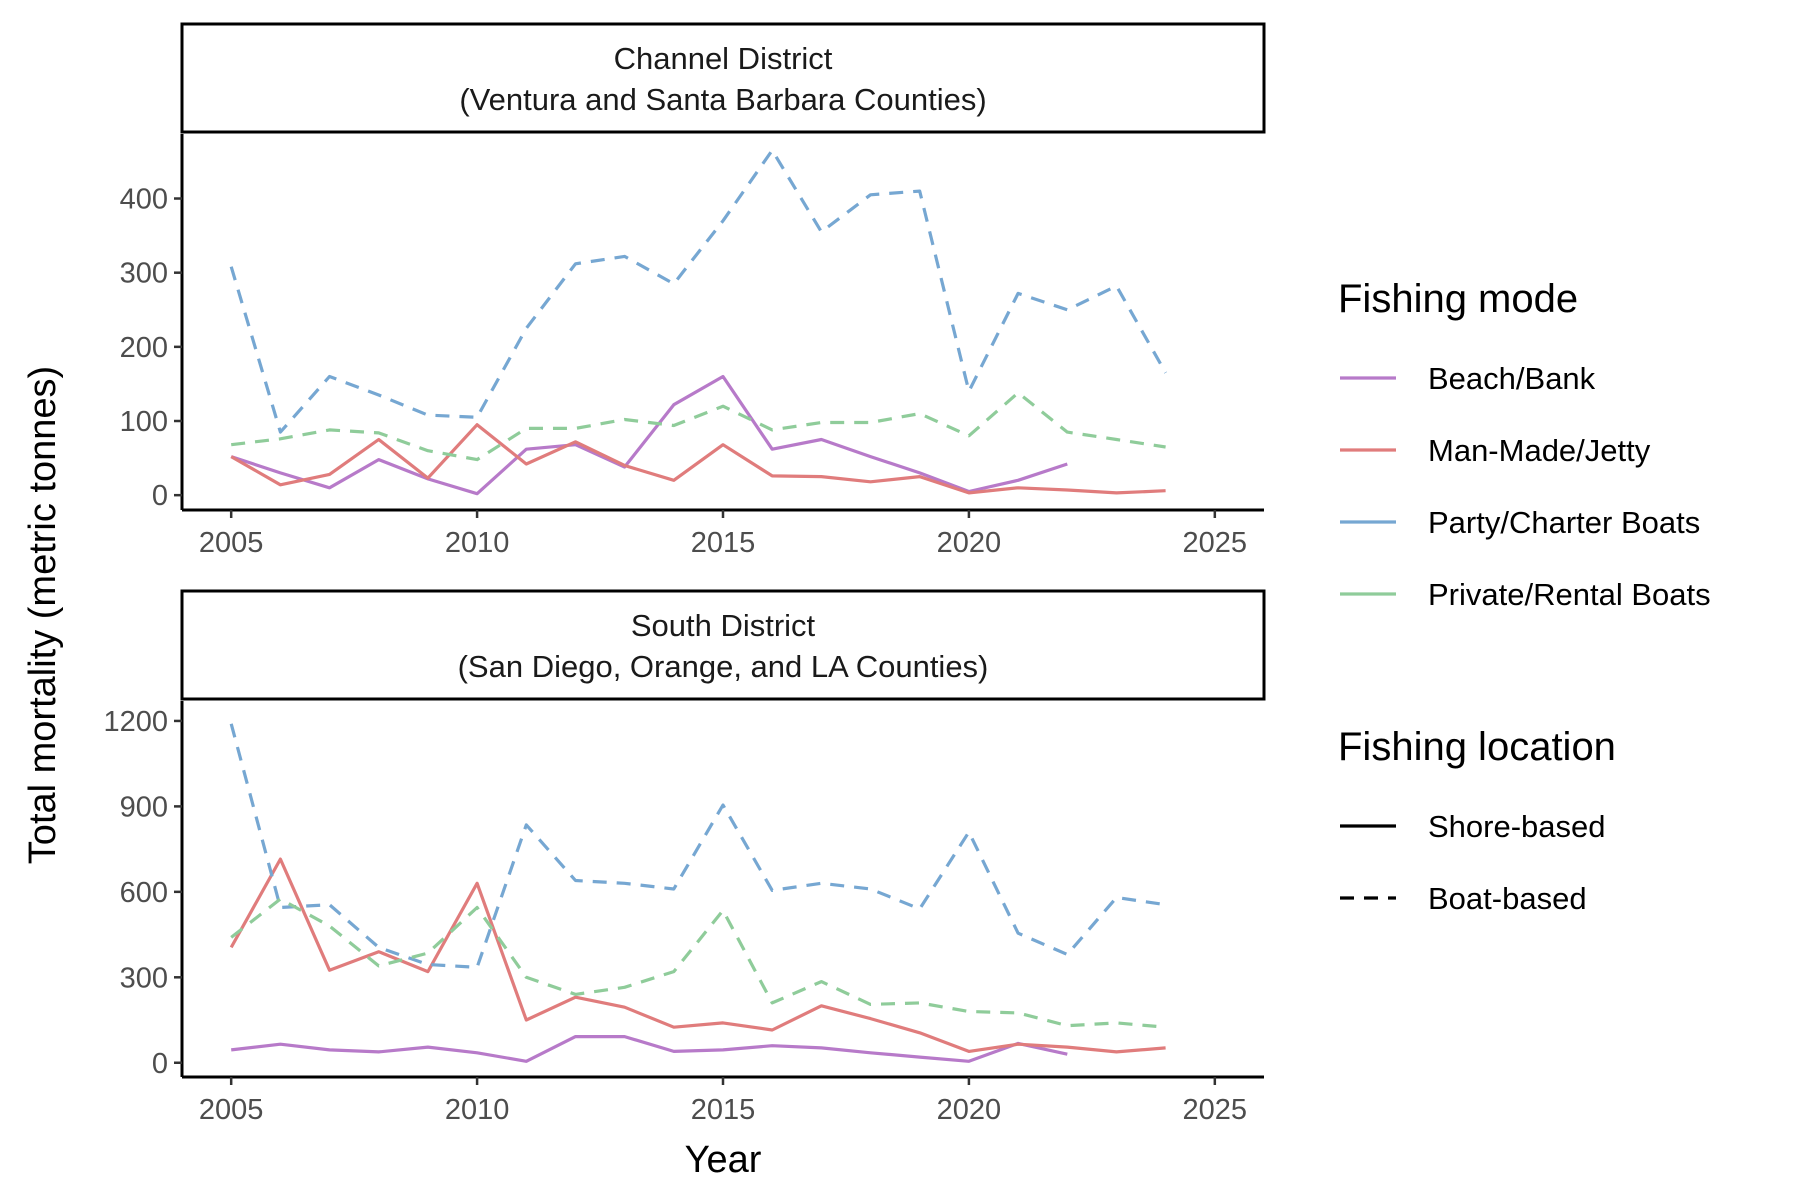  I want to click on y-tick-label: 100, so click(144, 422).